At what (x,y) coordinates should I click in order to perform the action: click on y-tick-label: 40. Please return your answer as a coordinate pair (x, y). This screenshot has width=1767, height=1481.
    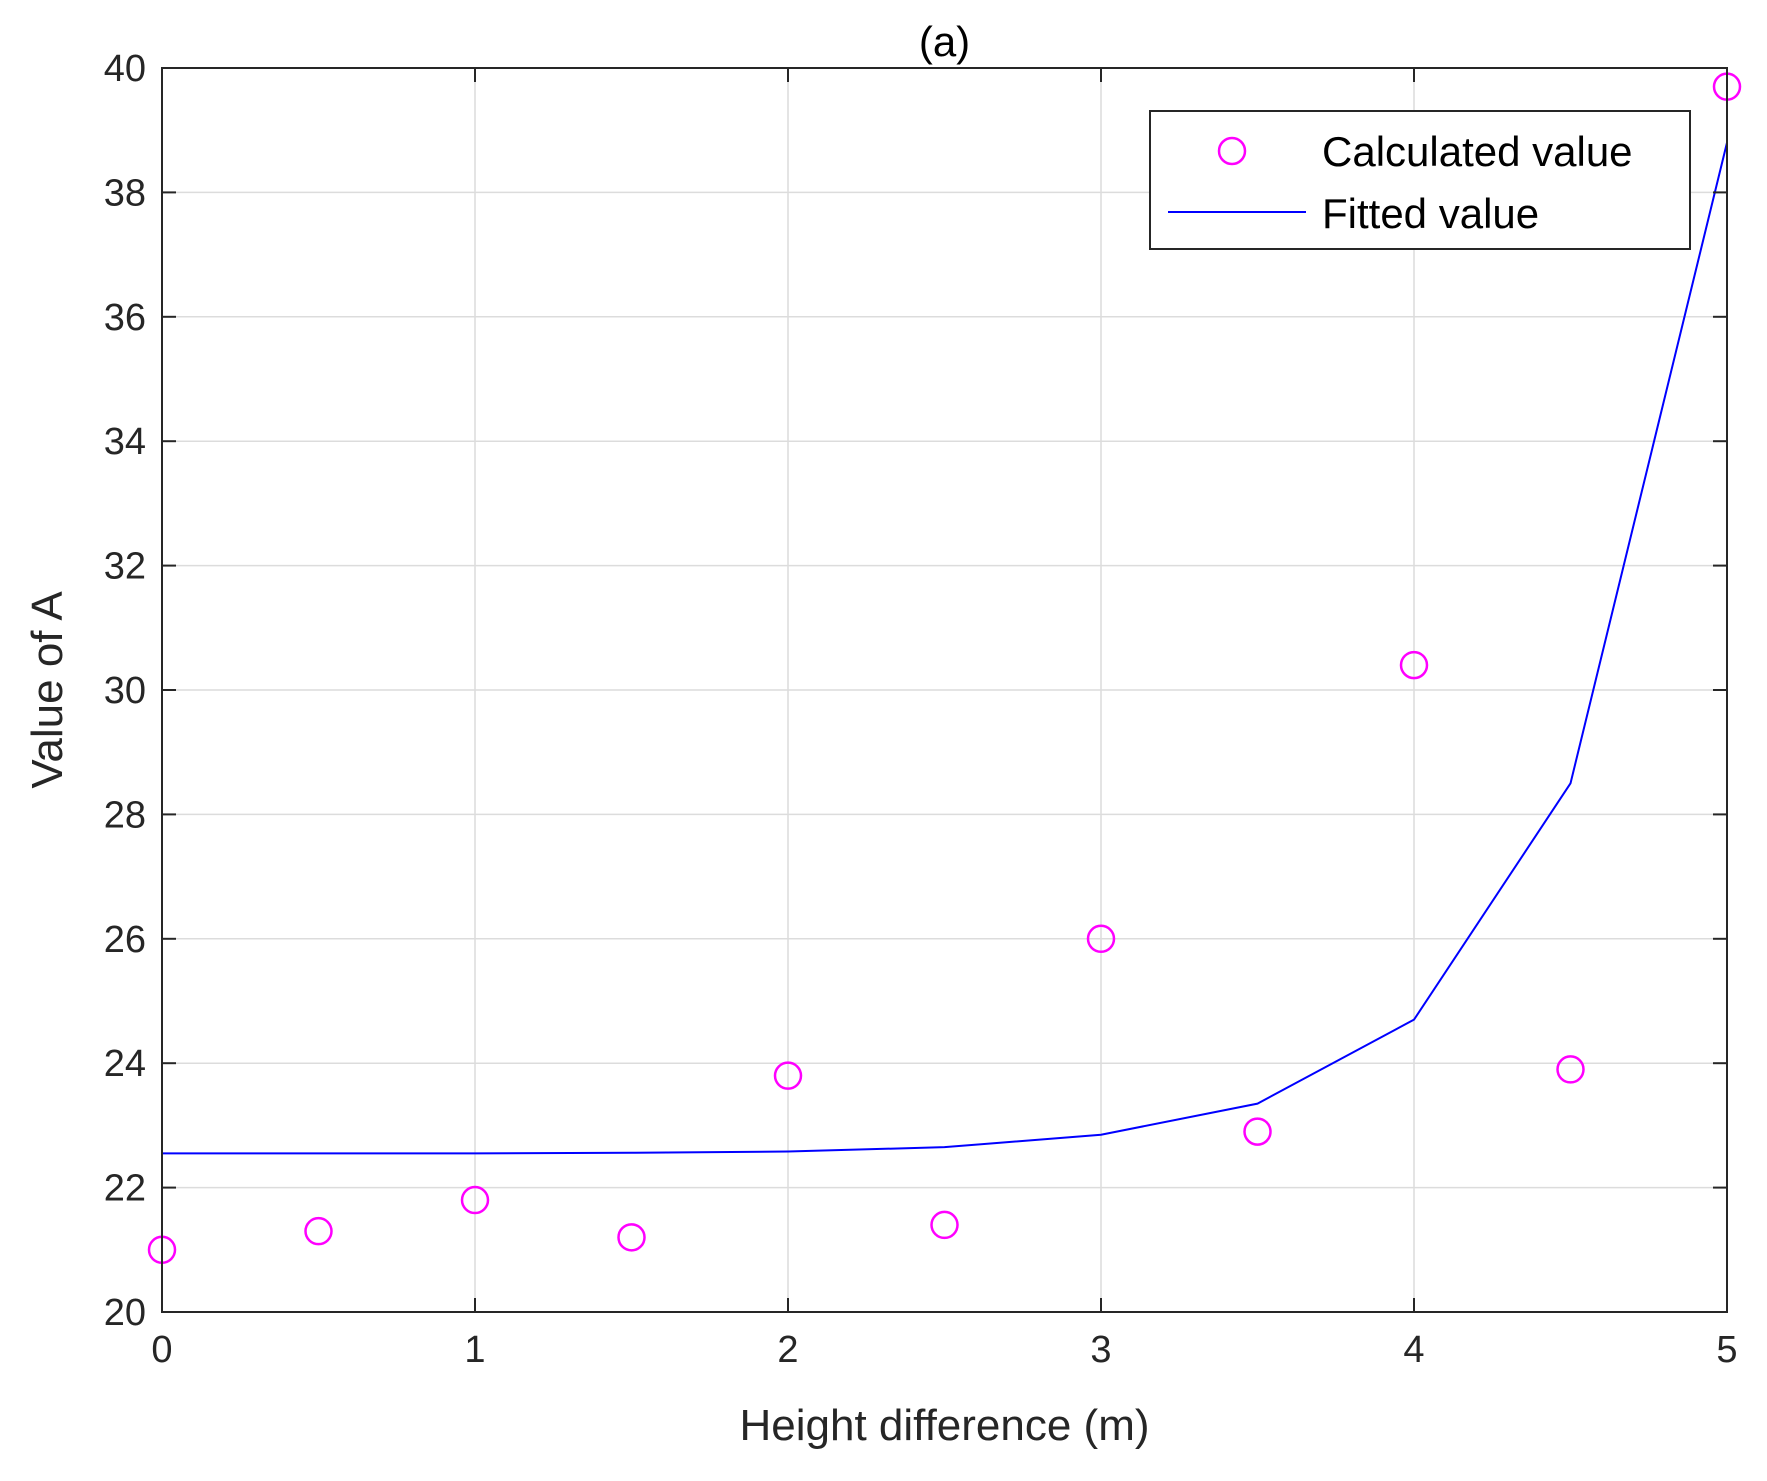
    Looking at the image, I should click on (125, 69).